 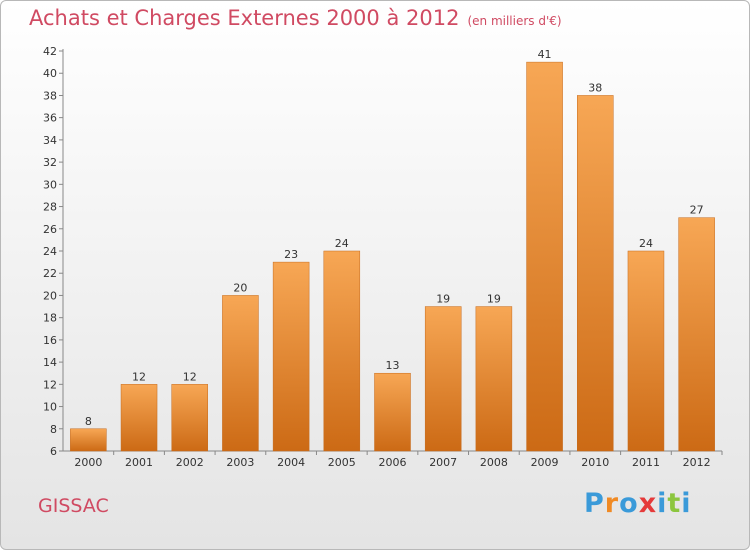 I want to click on data-label-2011: 24, so click(x=646, y=243).